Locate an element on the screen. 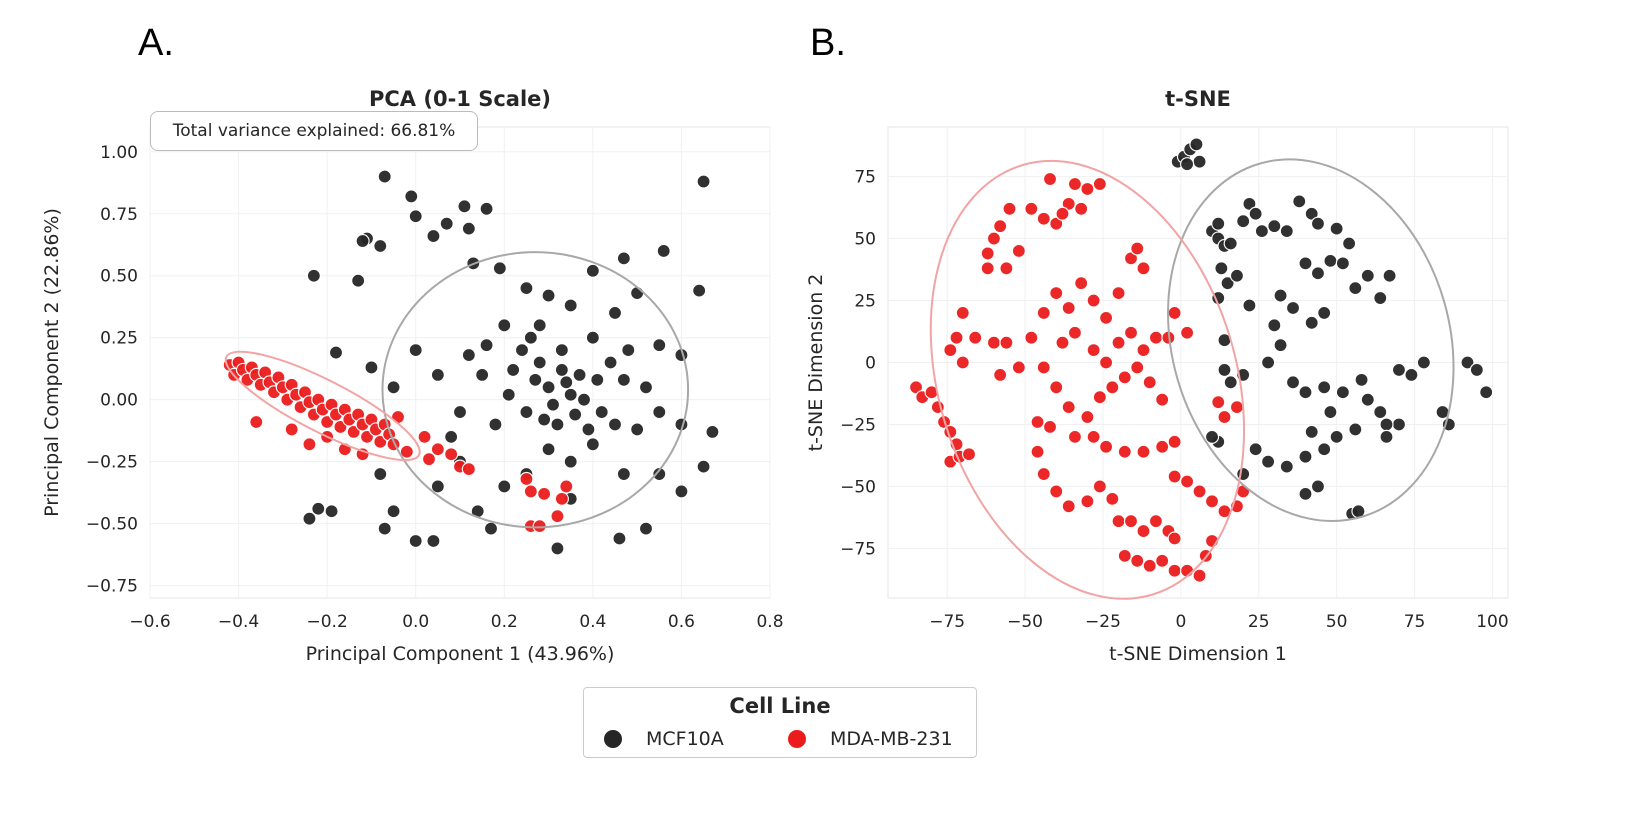 Image resolution: width=1632 pixels, height=819 pixels. y-tick-label: −25 is located at coordinates (858, 425).